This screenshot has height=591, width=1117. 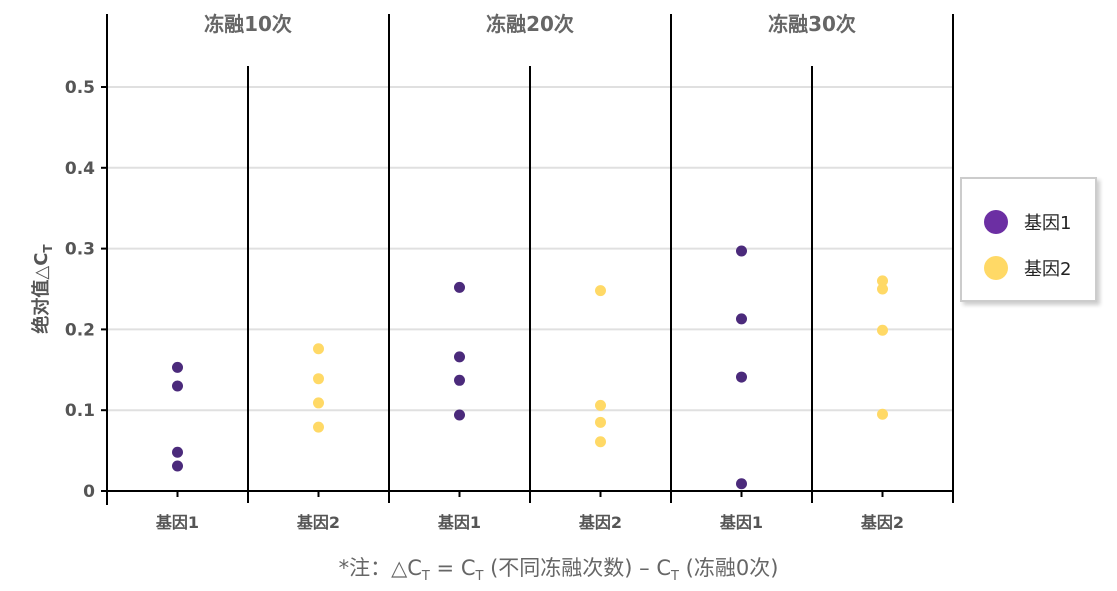 I want to click on panel-title: 冻融10次, so click(x=248, y=24).